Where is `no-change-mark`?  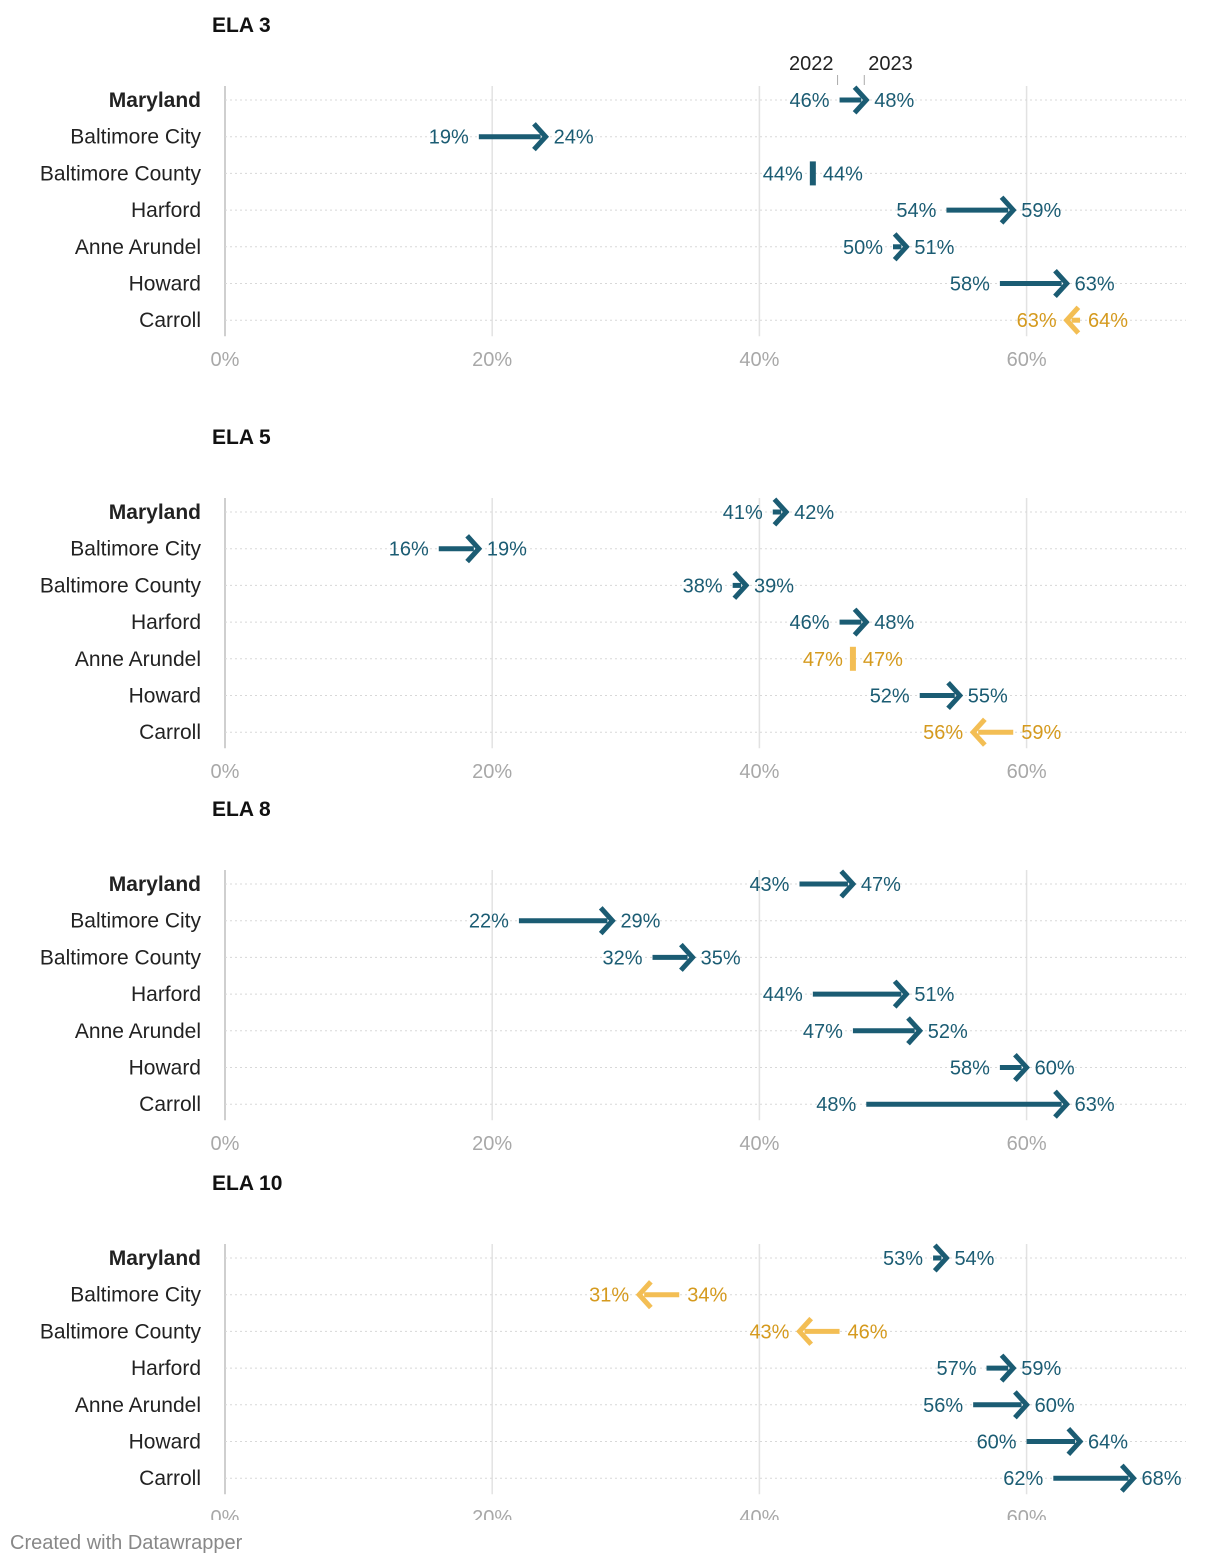
no-change-mark is located at coordinates (812, 173).